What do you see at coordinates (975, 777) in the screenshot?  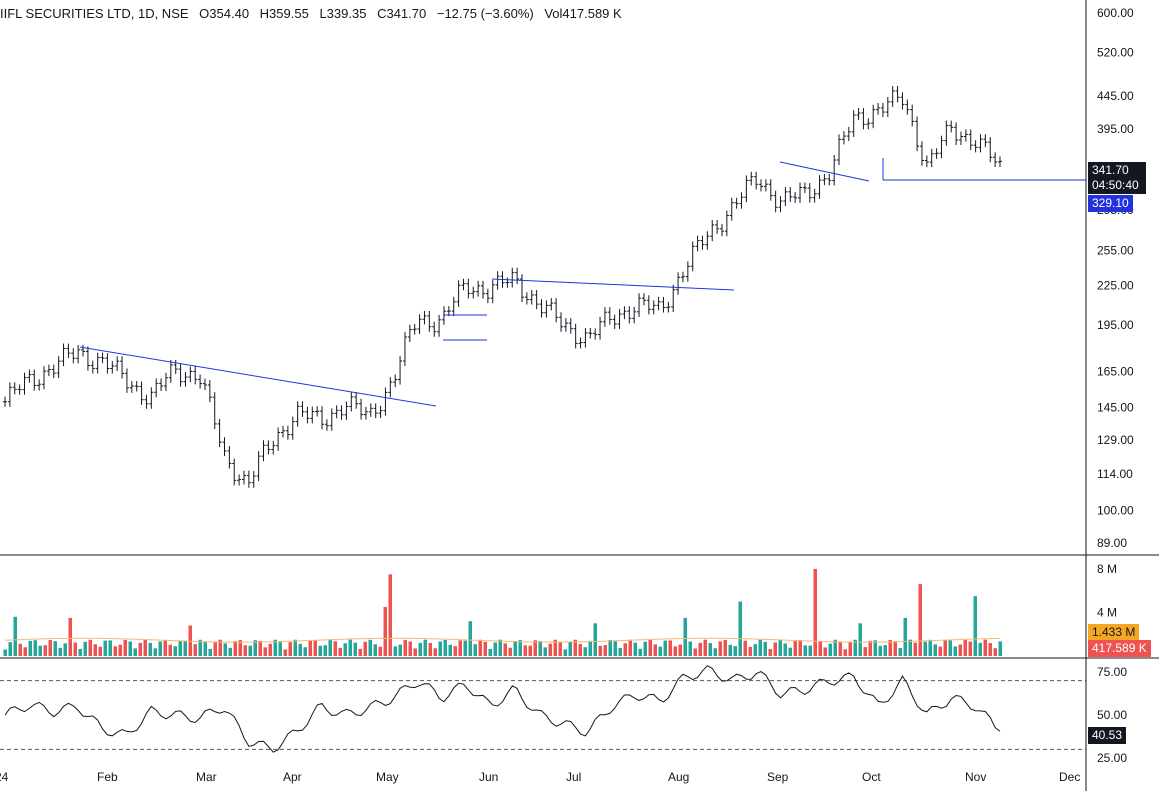 I see `time-tick-label: Nov` at bounding box center [975, 777].